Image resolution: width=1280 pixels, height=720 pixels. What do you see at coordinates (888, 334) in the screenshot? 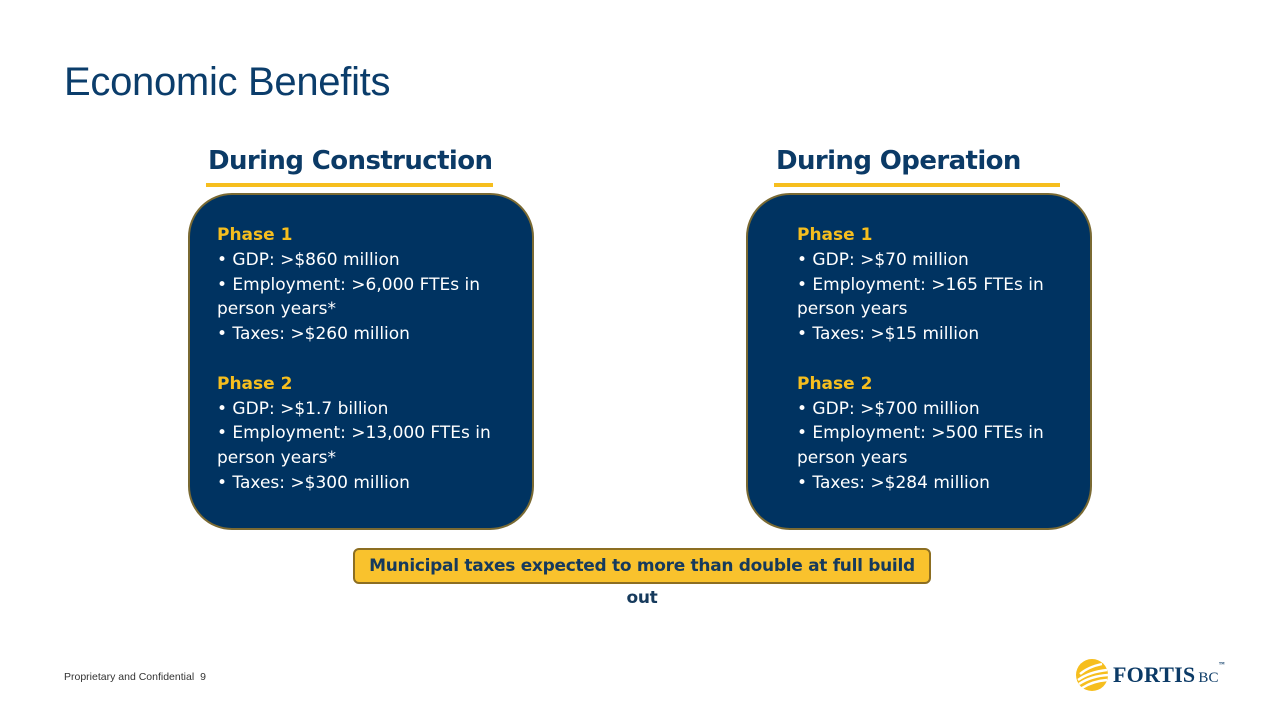
I see `bullet-line: • Taxes: >$15 million` at bounding box center [888, 334].